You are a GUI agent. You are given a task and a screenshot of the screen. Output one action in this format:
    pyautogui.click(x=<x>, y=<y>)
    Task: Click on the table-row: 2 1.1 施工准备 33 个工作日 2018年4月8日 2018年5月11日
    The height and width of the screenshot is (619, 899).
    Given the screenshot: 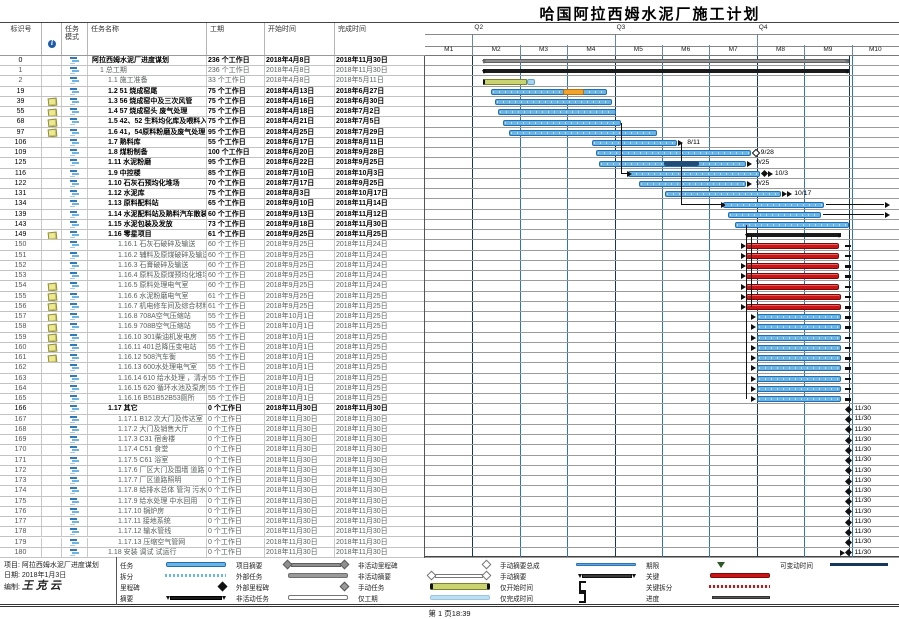 What is the action you would take?
    pyautogui.click(x=212, y=81)
    